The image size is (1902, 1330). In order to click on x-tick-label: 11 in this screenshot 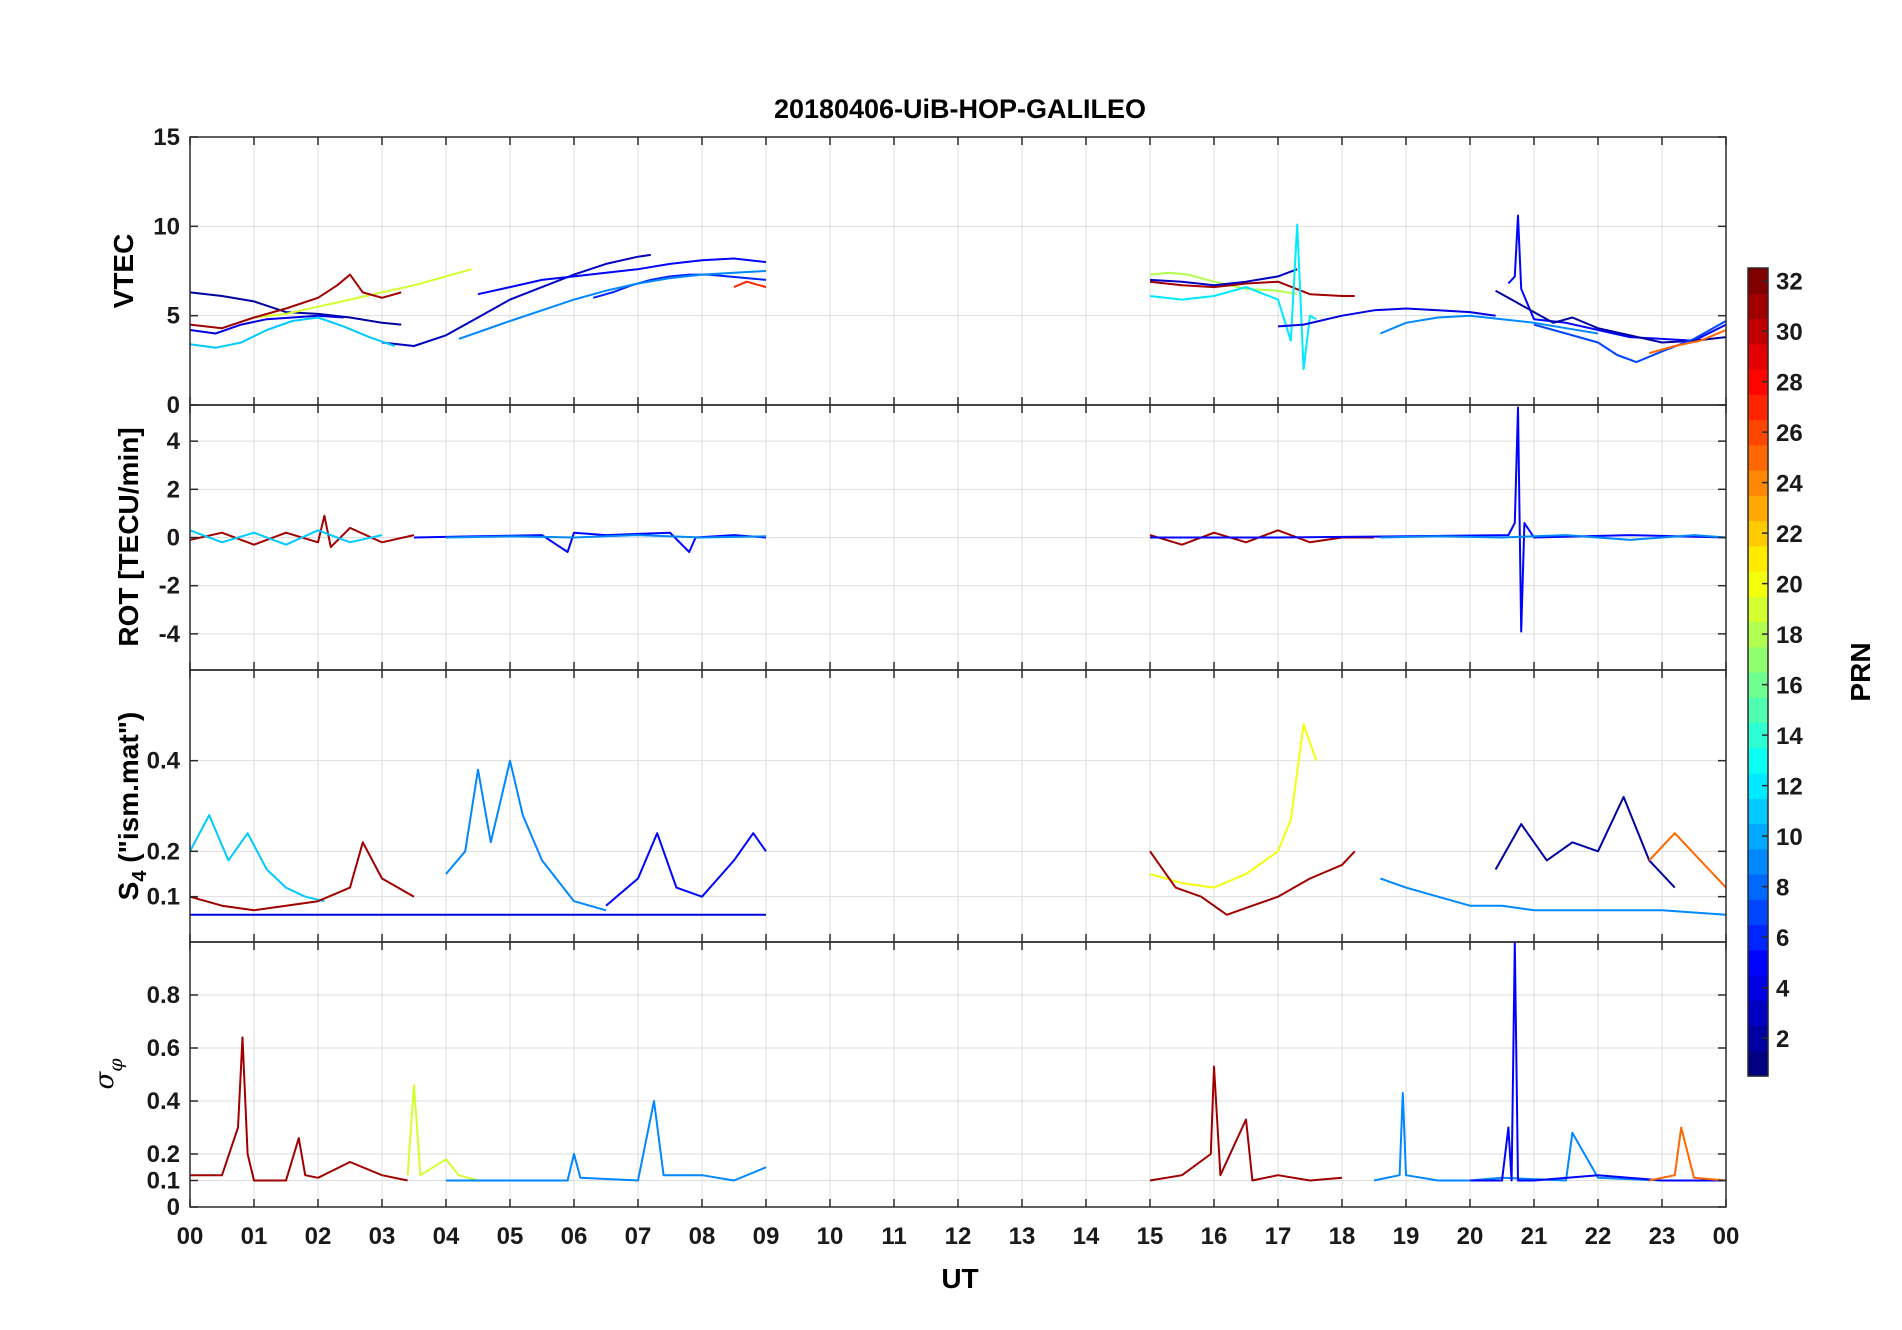, I will do `click(893, 1236)`.